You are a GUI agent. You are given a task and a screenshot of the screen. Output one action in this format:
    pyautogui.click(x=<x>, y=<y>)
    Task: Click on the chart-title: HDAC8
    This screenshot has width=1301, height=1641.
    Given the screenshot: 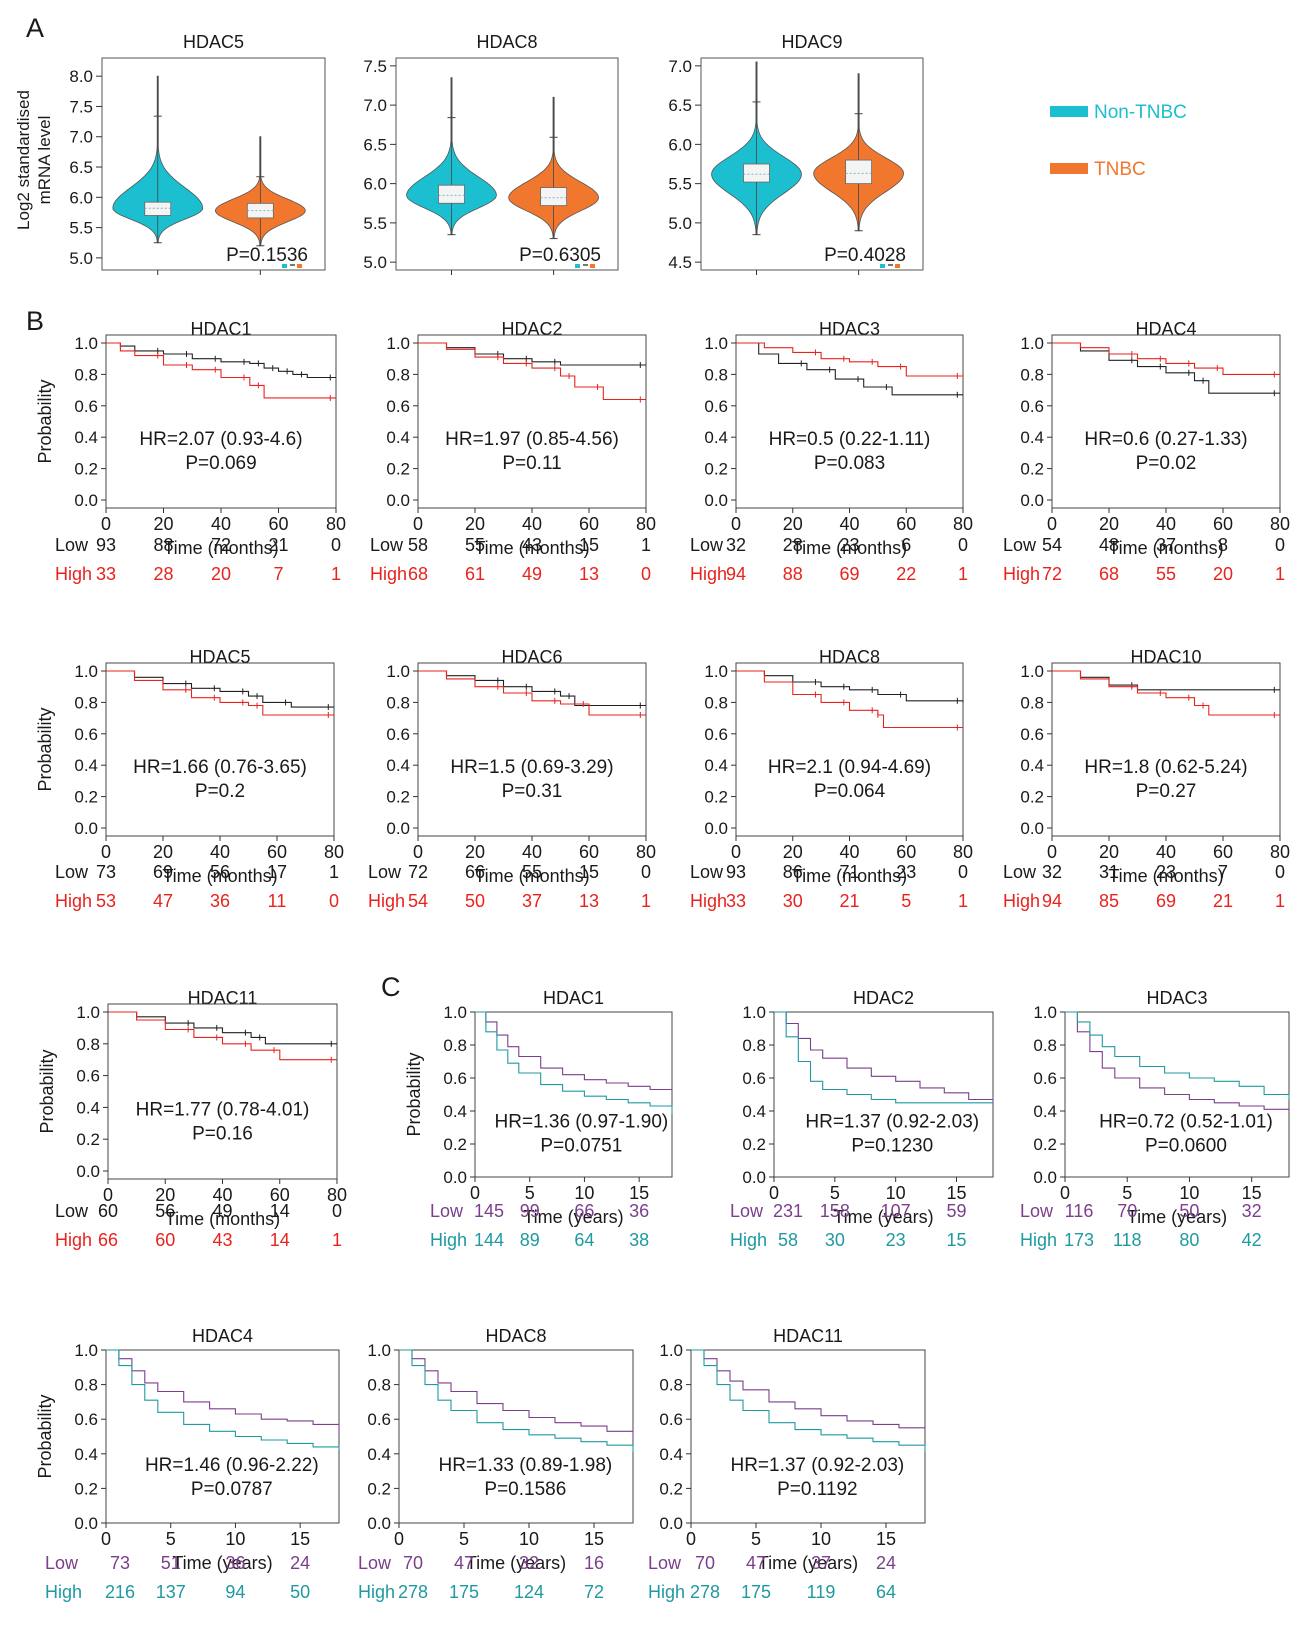 What is the action you would take?
    pyautogui.click(x=849, y=657)
    